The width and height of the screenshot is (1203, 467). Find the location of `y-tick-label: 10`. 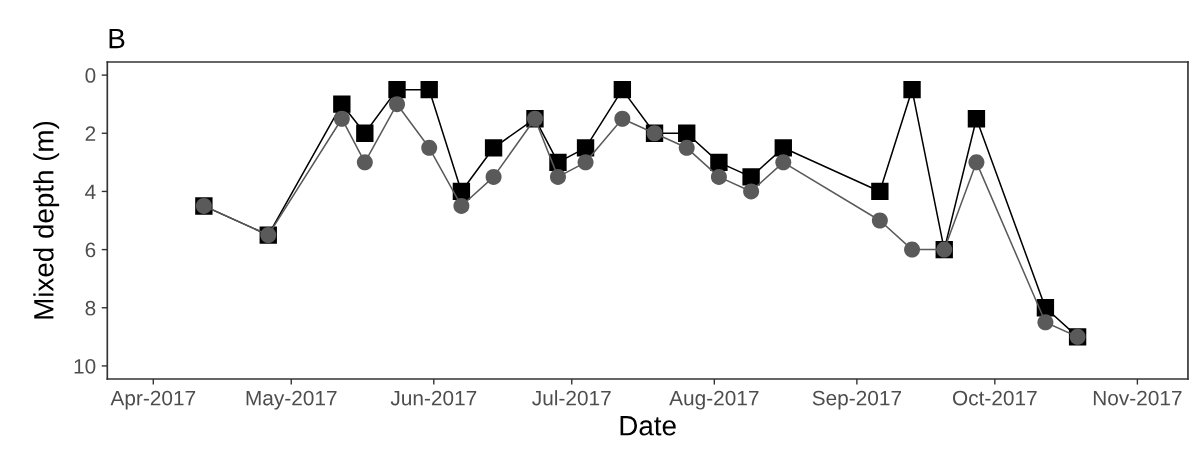

y-tick-label: 10 is located at coordinates (85, 366).